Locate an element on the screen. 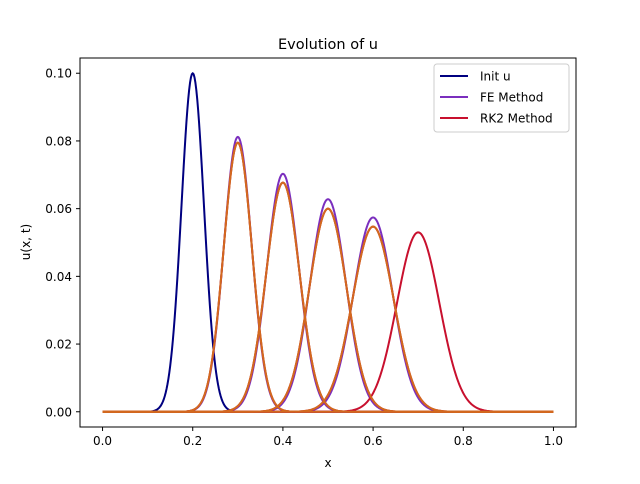 The image size is (640, 484). legend-label: Init u is located at coordinates (495, 77).